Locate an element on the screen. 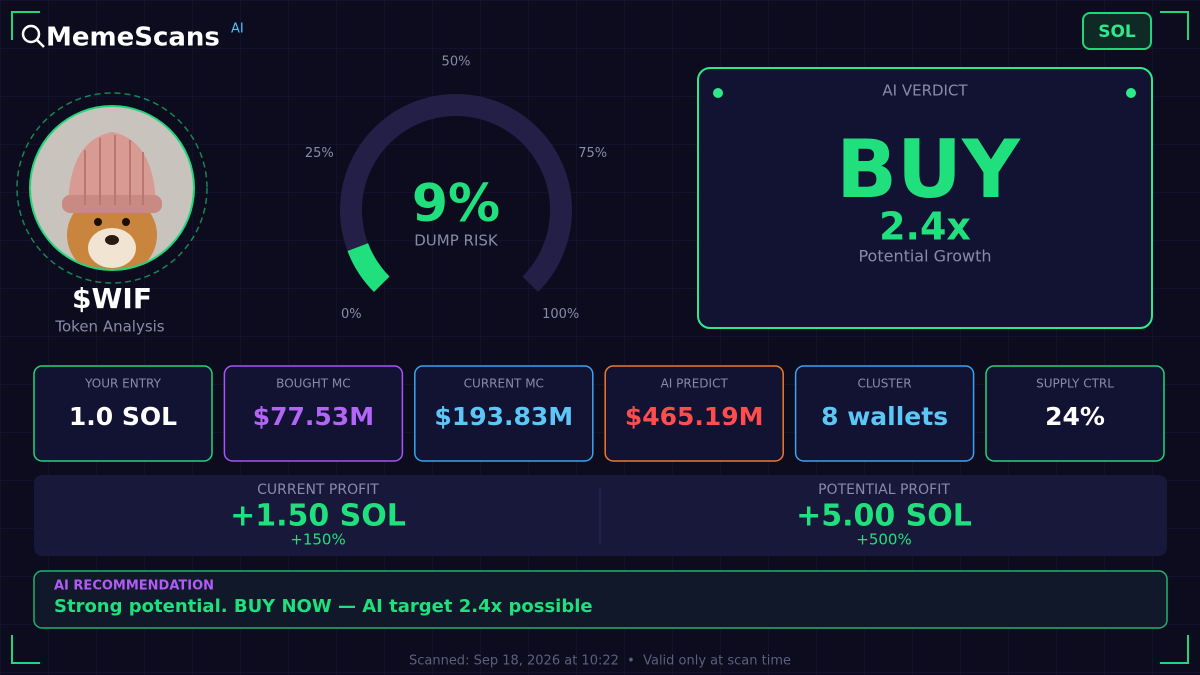  recommendation-heading: AI RECOMMENDATION is located at coordinates (134, 586).